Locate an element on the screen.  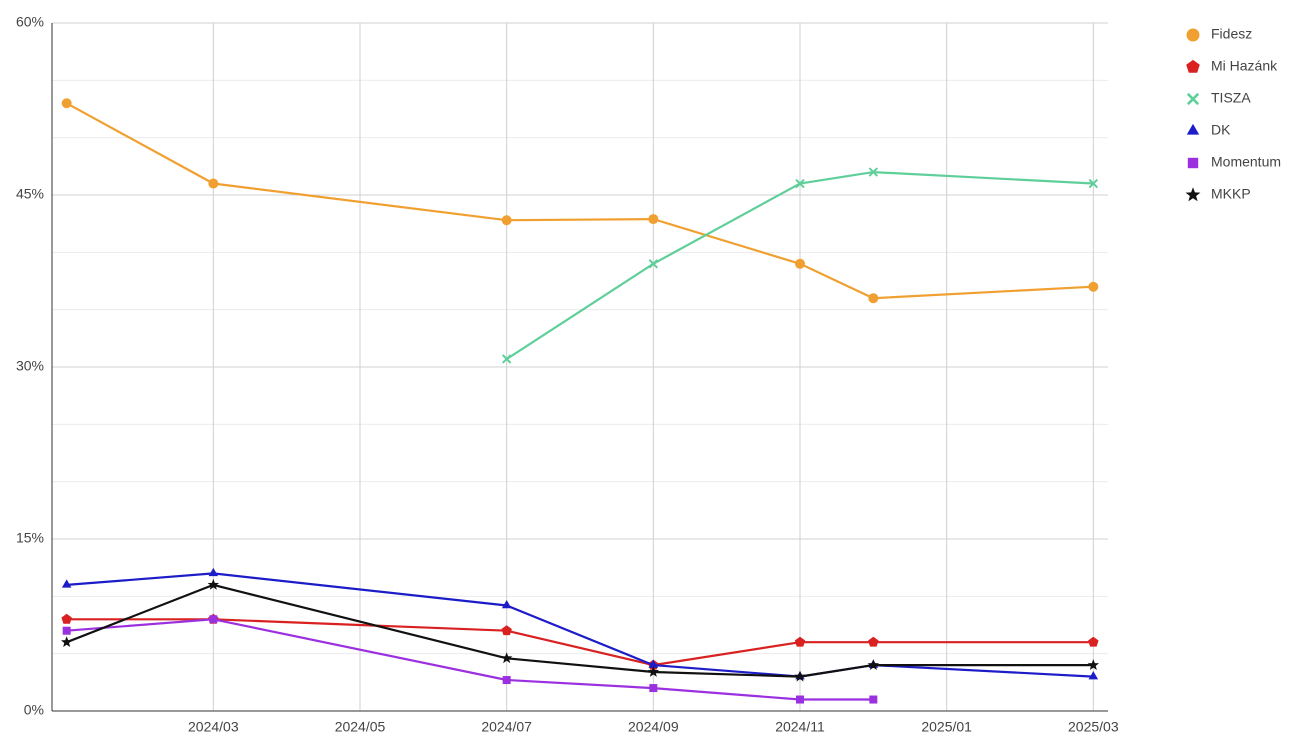
legend-label: Fidesz is located at coordinates (1231, 34).